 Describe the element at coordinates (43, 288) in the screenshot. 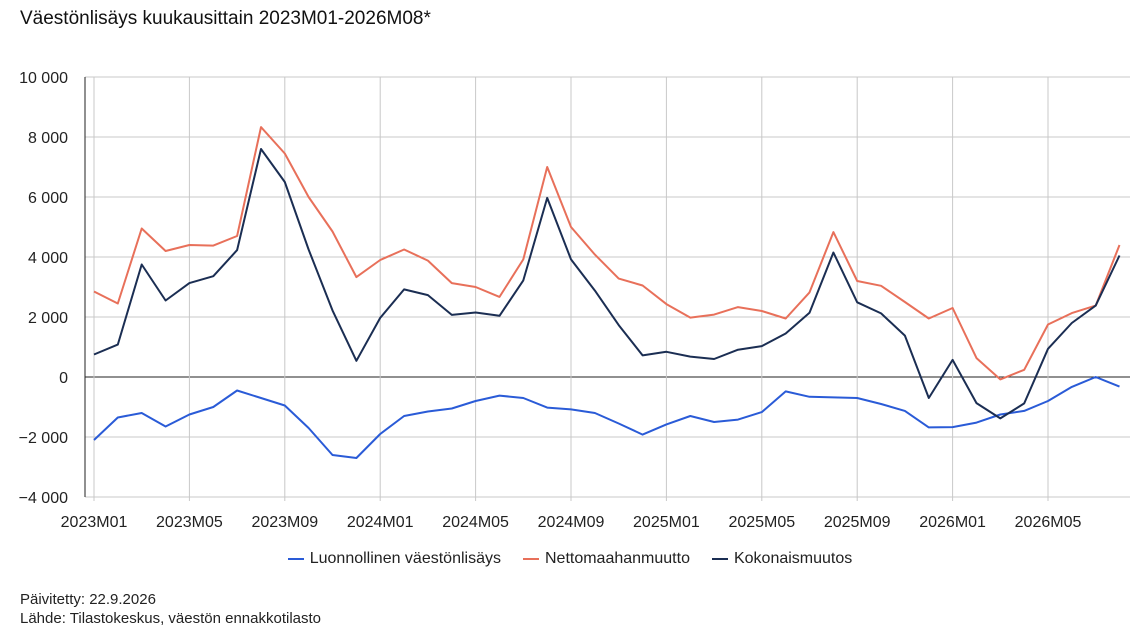

I see `y-axis: 10 000 8 000 6 000 4 000 2 000 0 −2 000 −4 000` at that location.